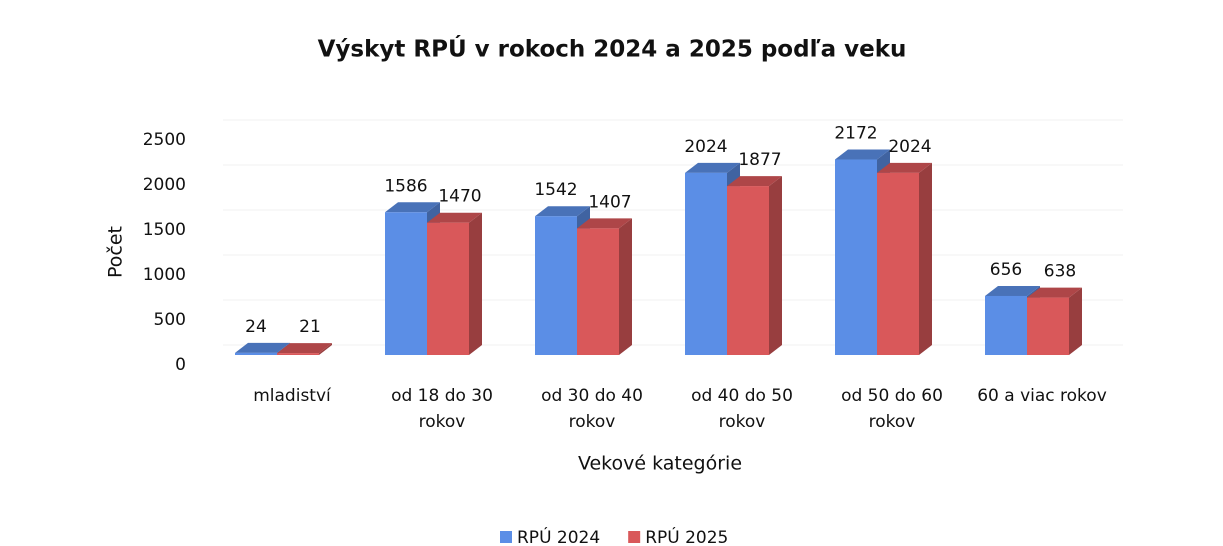 This screenshot has height=546, width=1223. I want to click on data-label: 24, so click(256, 327).